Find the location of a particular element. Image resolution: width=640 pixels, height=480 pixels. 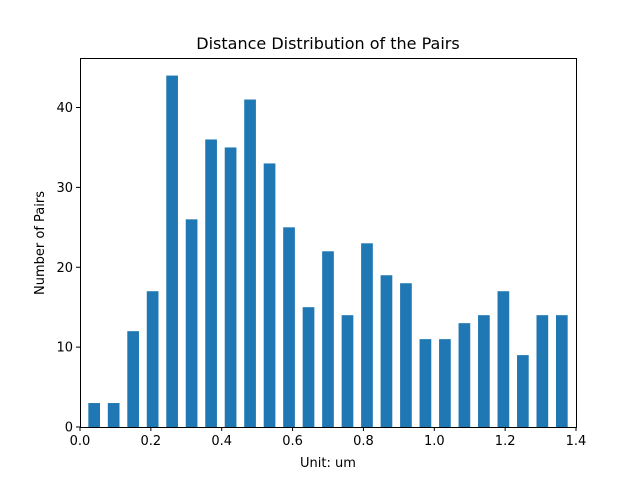

y-tick-label-3: 30 is located at coordinates (64, 188).